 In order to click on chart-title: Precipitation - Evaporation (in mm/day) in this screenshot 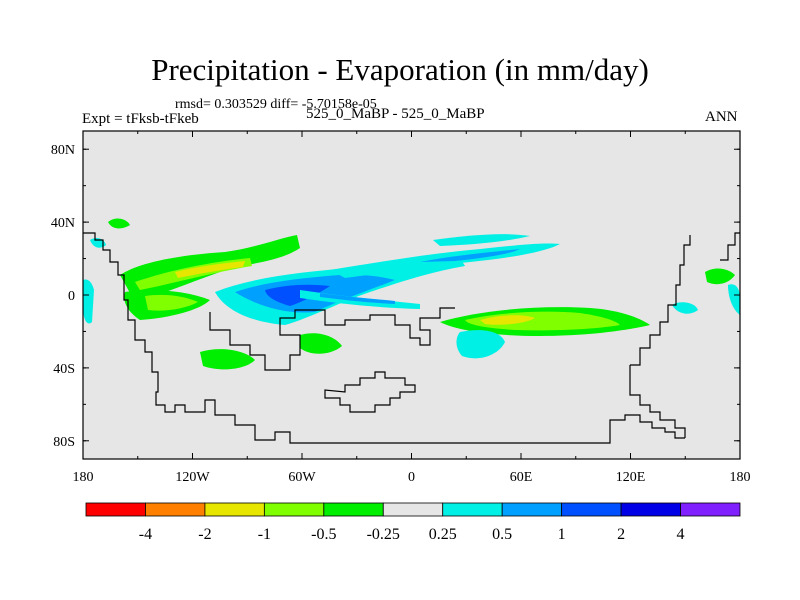, I will do `click(400, 69)`.